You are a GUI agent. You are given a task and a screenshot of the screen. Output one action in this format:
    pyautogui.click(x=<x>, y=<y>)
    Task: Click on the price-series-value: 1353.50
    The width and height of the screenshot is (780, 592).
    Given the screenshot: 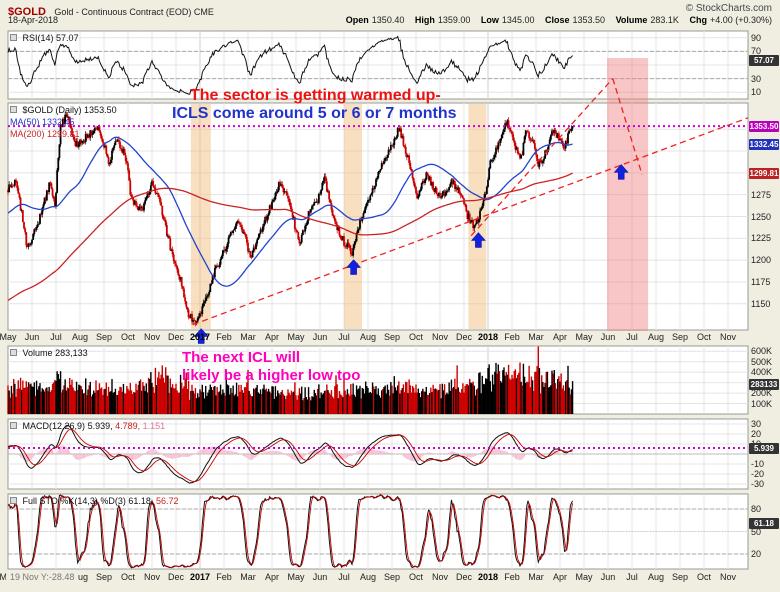 What is the action you would take?
    pyautogui.click(x=100, y=110)
    